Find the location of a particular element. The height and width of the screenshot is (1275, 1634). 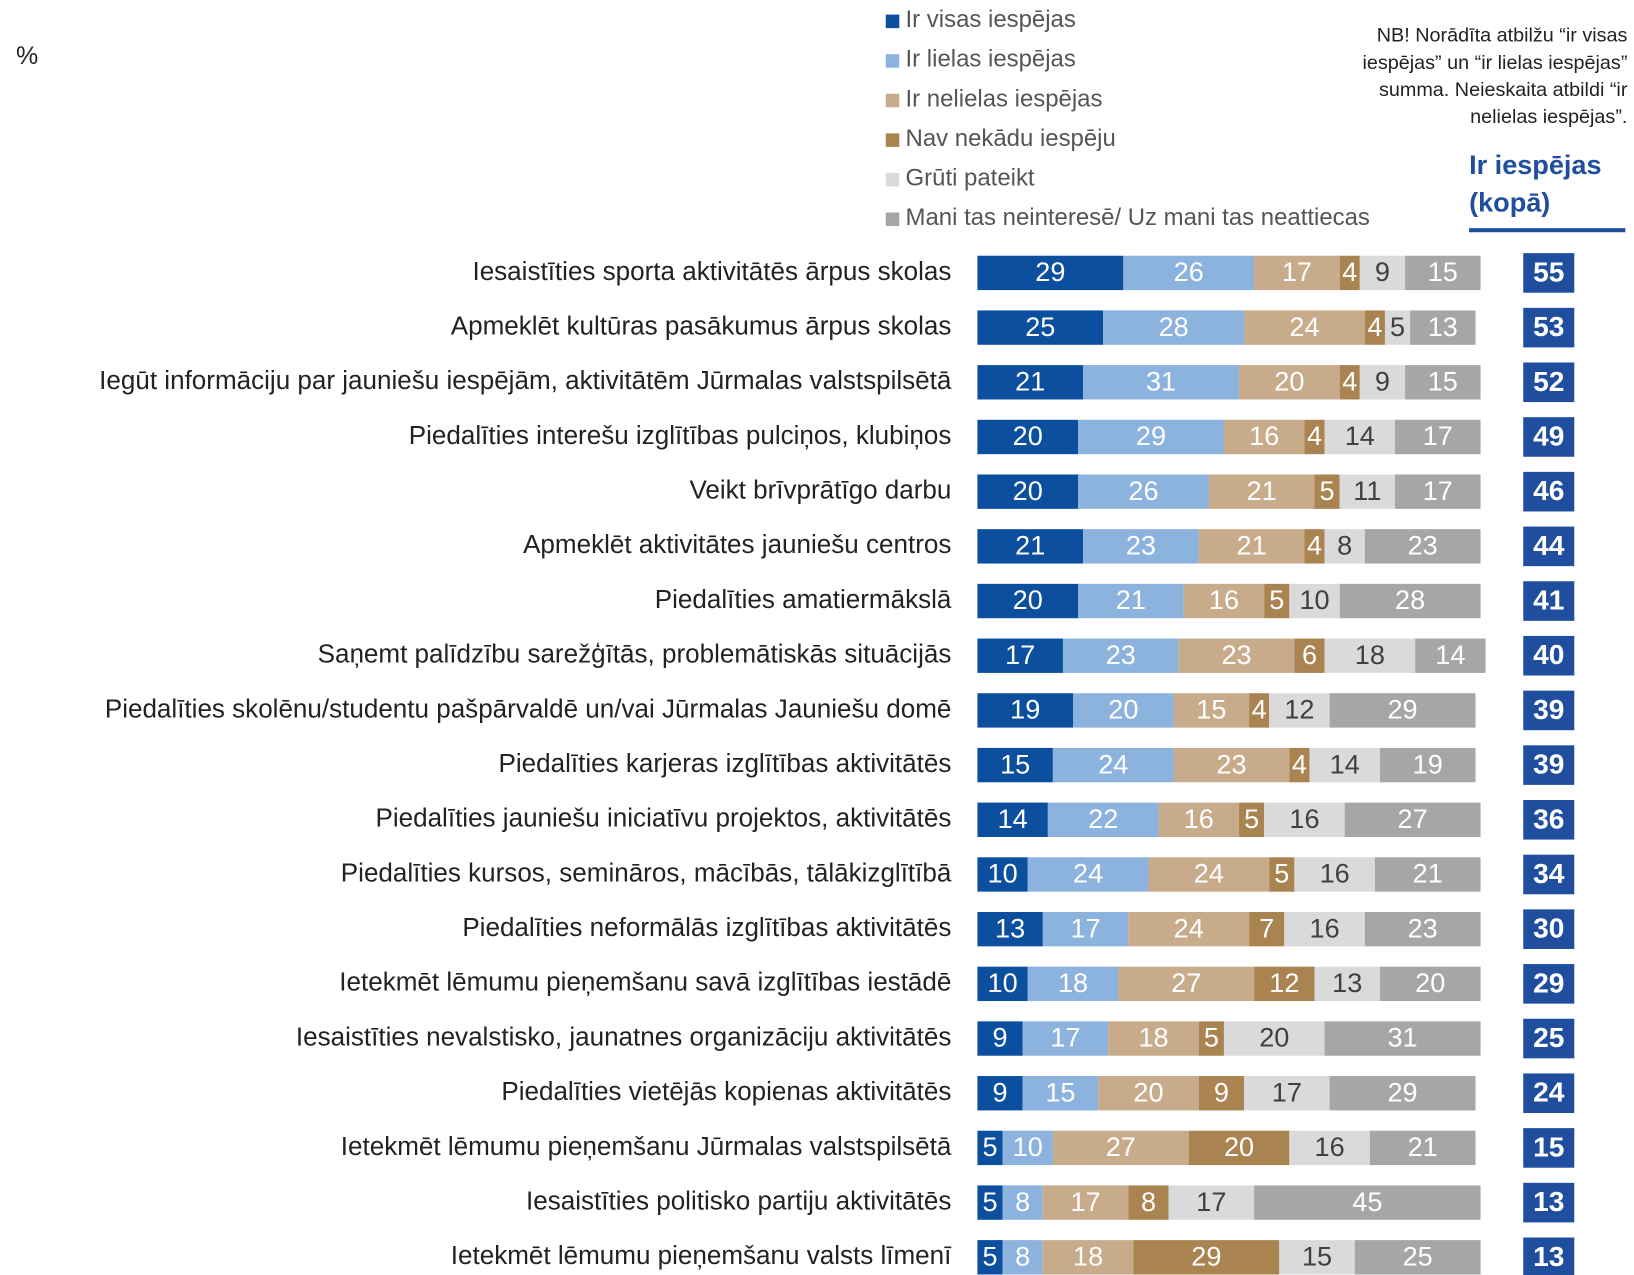

total-title: (kopā) is located at coordinates (1509, 201).